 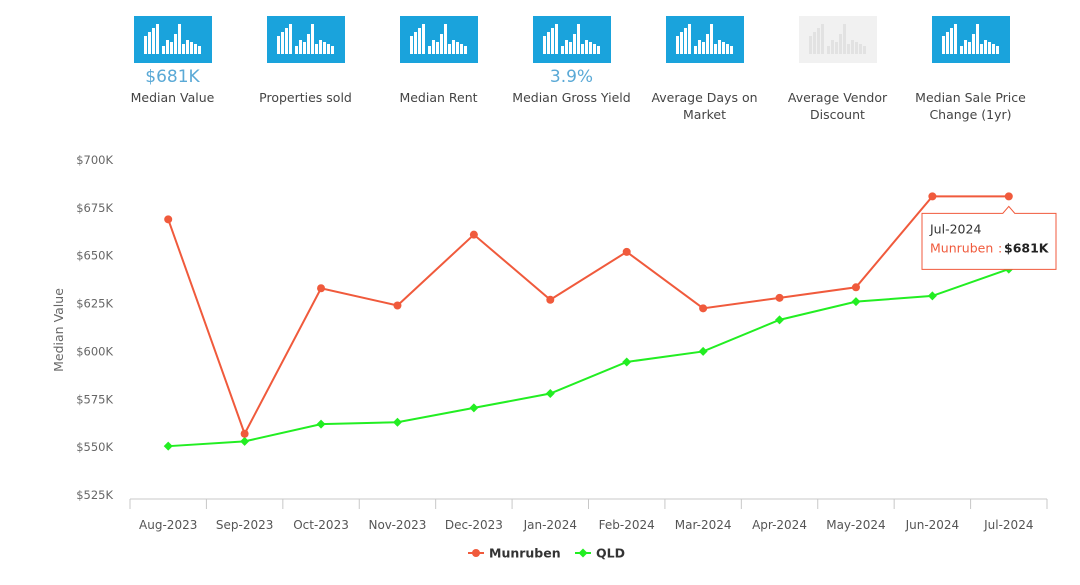 I want to click on metric-label: Average Days on Market, so click(x=704, y=106).